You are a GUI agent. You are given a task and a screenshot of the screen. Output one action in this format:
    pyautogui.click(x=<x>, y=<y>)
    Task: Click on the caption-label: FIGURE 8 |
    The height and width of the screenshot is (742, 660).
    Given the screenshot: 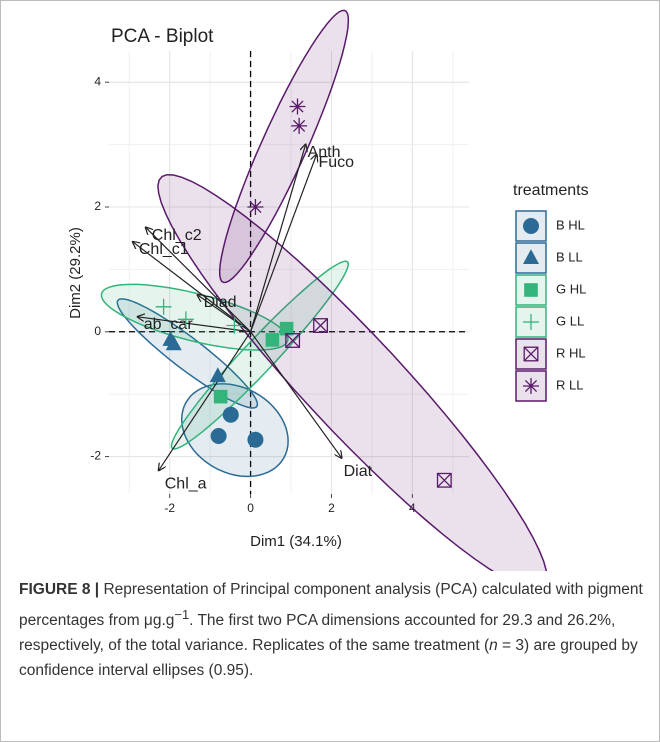 What is the action you would take?
    pyautogui.click(x=59, y=589)
    